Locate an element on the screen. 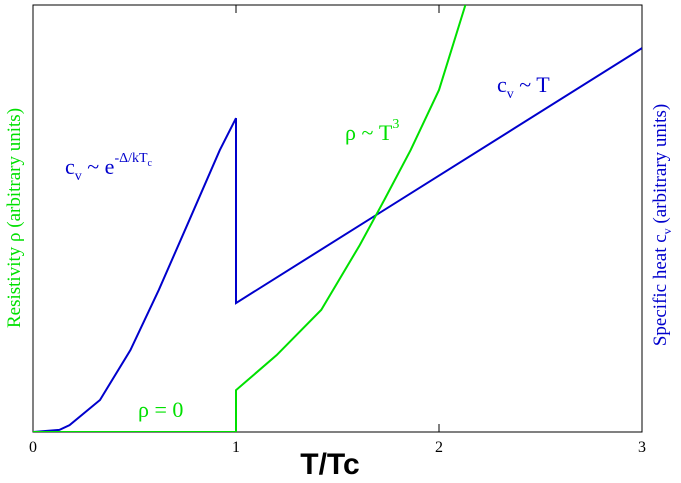  ann-part: ρ ~ T is located at coordinates (369, 132).